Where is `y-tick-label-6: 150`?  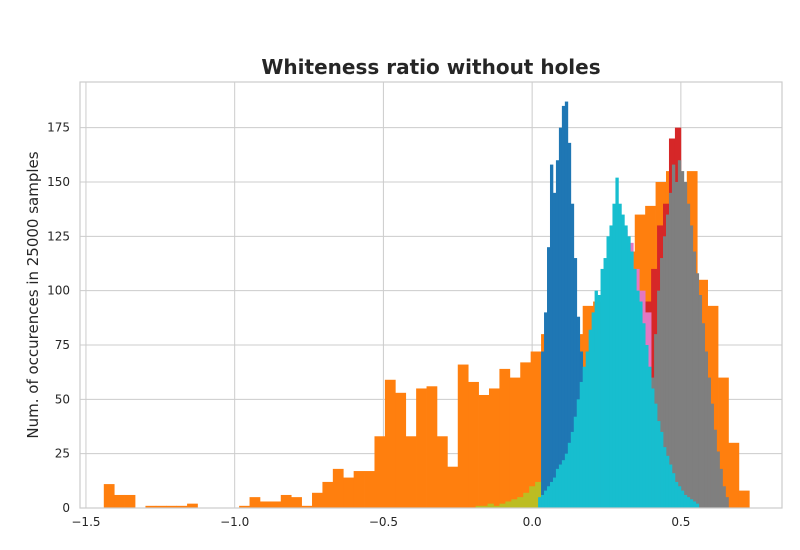 y-tick-label-6: 150 is located at coordinates (58, 182).